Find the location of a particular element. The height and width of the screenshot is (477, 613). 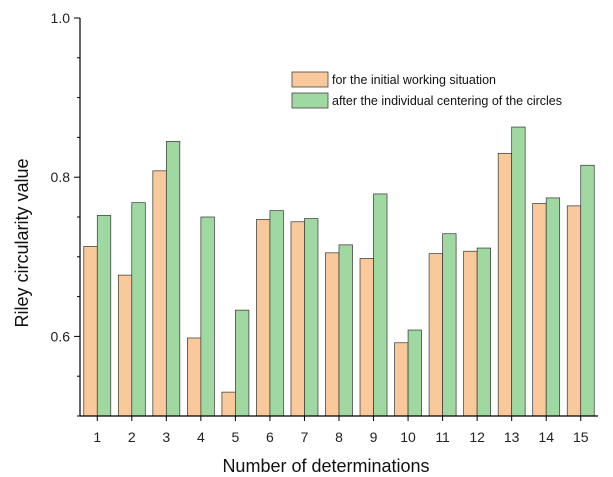

y-tick-label: 1.0 is located at coordinates (61, 18).